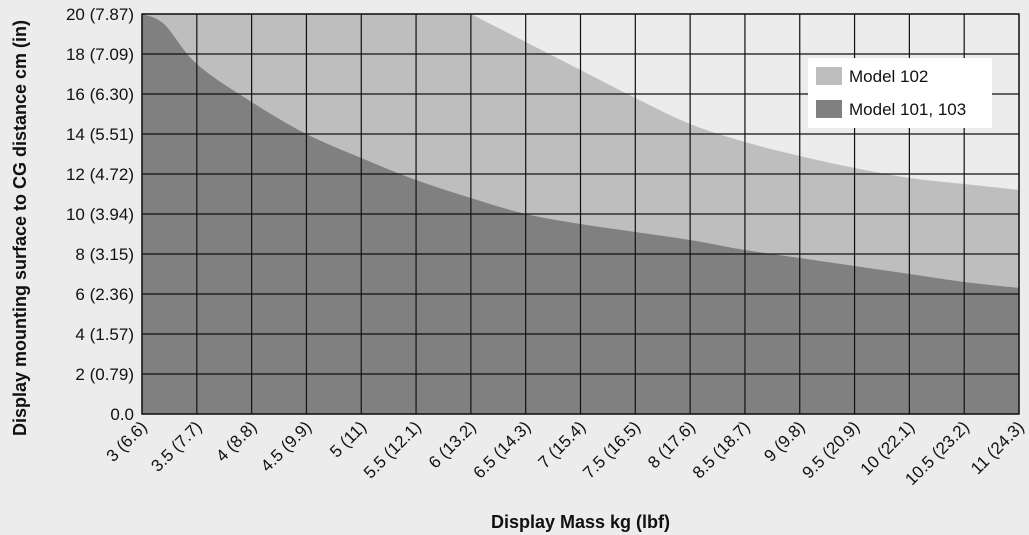 The image size is (1029, 535). Describe the element at coordinates (100, 174) in the screenshot. I see `y-tick-label: 12 (4.72)` at that location.